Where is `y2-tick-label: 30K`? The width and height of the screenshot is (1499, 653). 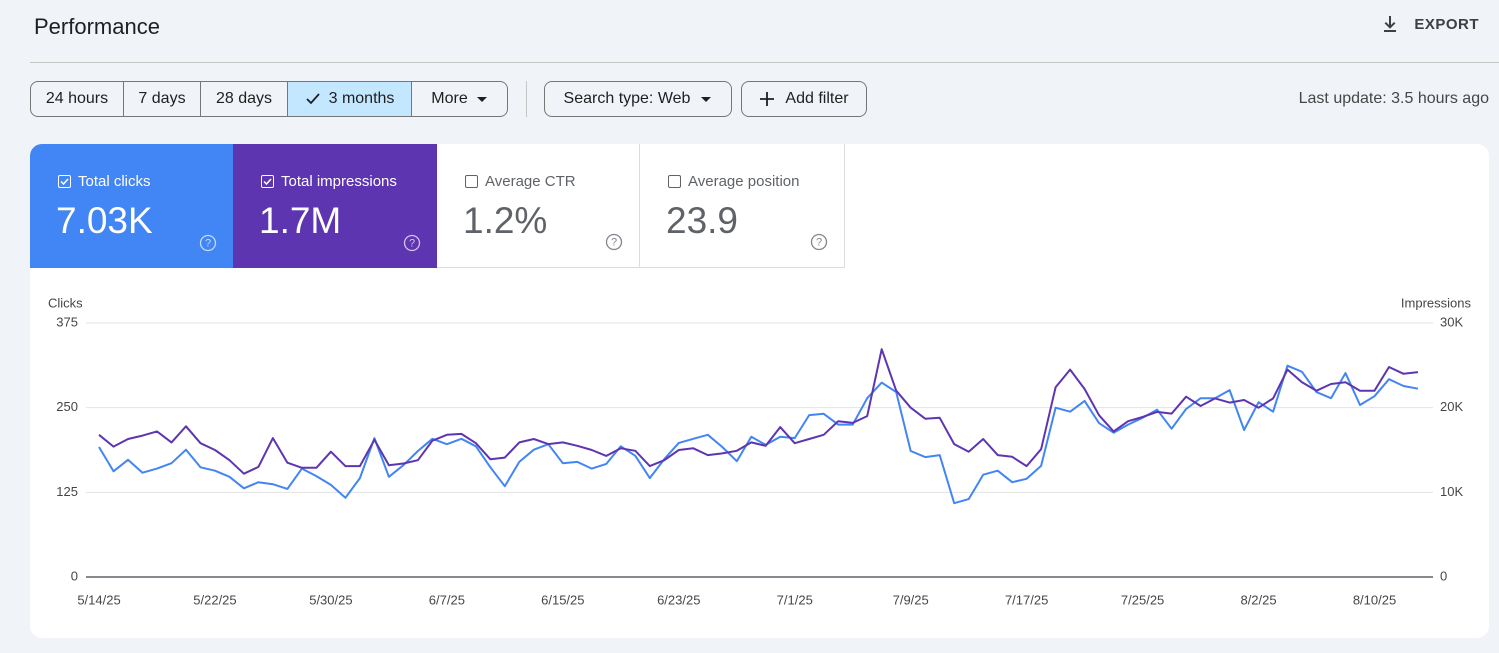 y2-tick-label: 30K is located at coordinates (1451, 321).